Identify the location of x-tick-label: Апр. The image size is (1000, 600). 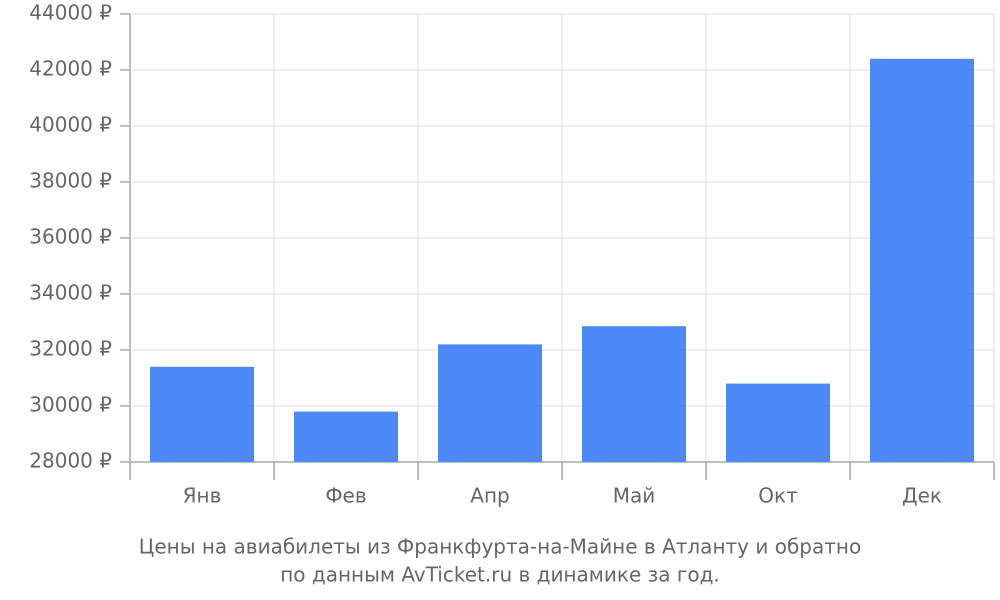
(489, 496).